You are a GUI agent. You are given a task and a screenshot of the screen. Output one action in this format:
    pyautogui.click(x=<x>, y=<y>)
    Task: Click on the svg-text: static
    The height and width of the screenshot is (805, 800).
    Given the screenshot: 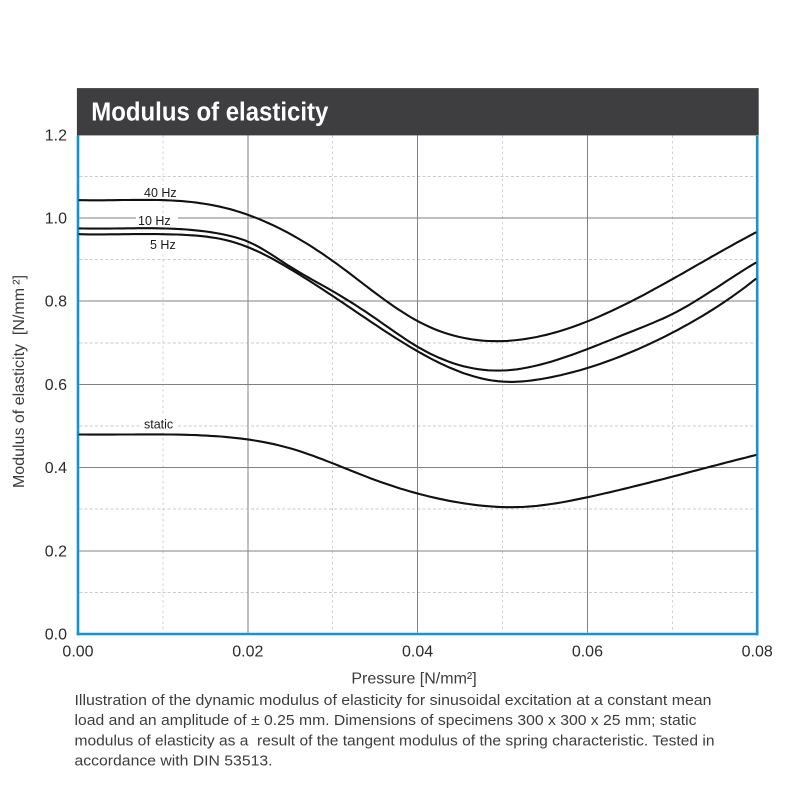 What is the action you would take?
    pyautogui.click(x=158, y=425)
    